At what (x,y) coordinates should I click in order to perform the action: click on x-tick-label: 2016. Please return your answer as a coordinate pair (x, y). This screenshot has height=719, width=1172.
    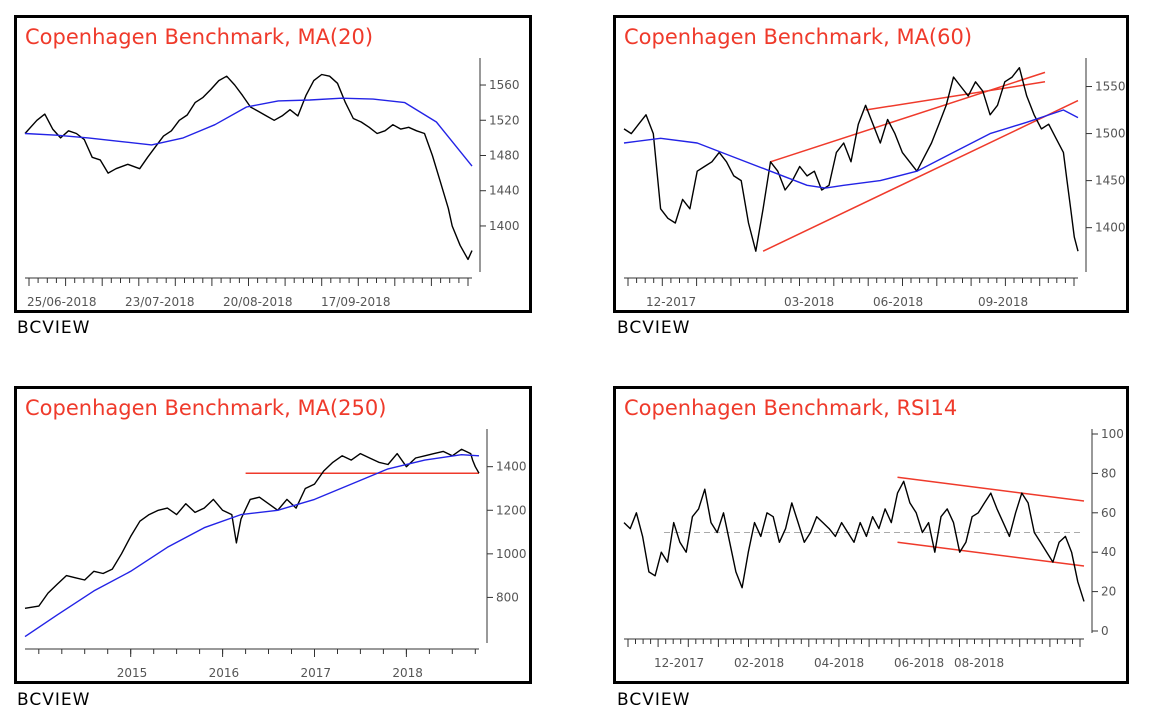
    Looking at the image, I should click on (224, 673).